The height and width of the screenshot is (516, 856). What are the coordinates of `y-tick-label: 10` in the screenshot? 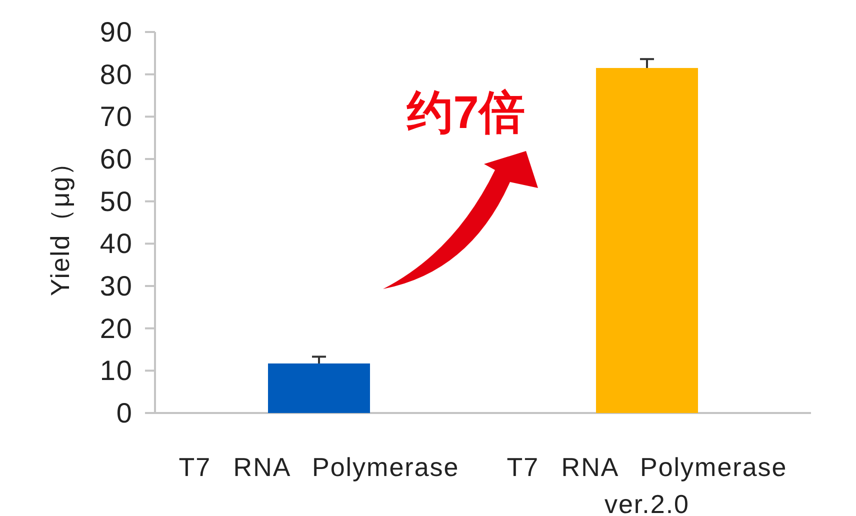 It's located at (116, 370).